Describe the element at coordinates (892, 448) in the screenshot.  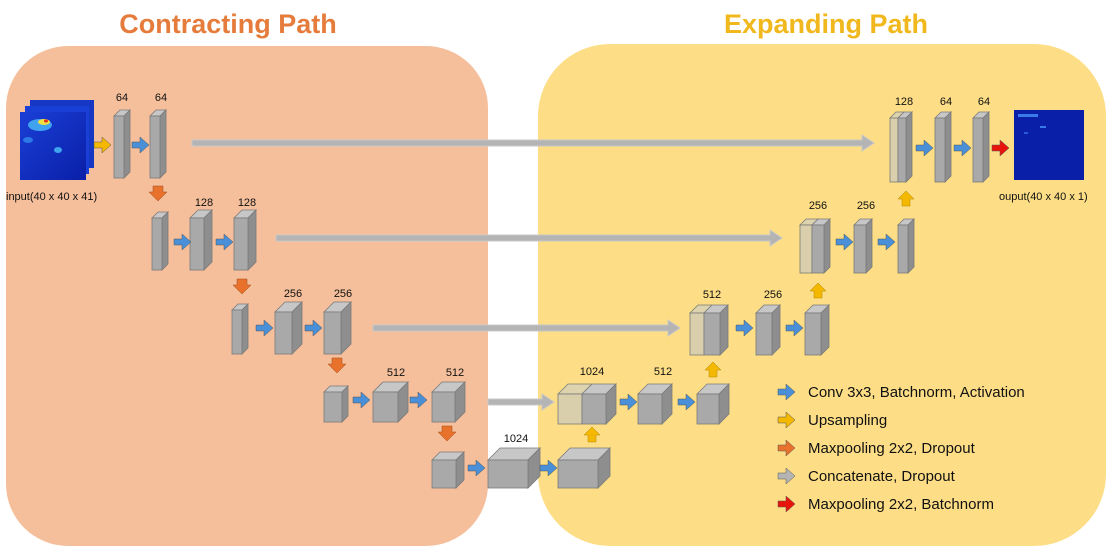
I see `legend-item-label: Maxpooling 2x2, Dropout` at that location.